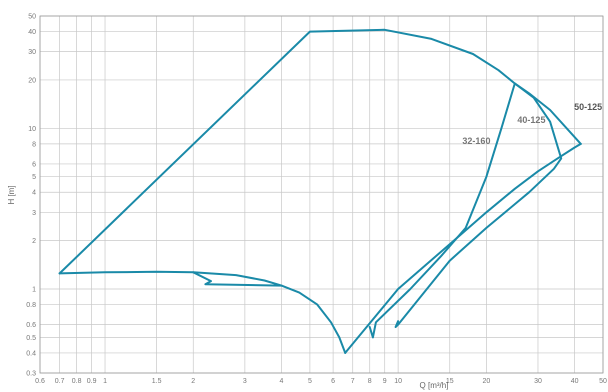 Image resolution: width=608 pixels, height=392 pixels. Describe the element at coordinates (92, 381) in the screenshot. I see `x-tick-label: 0.9` at that location.